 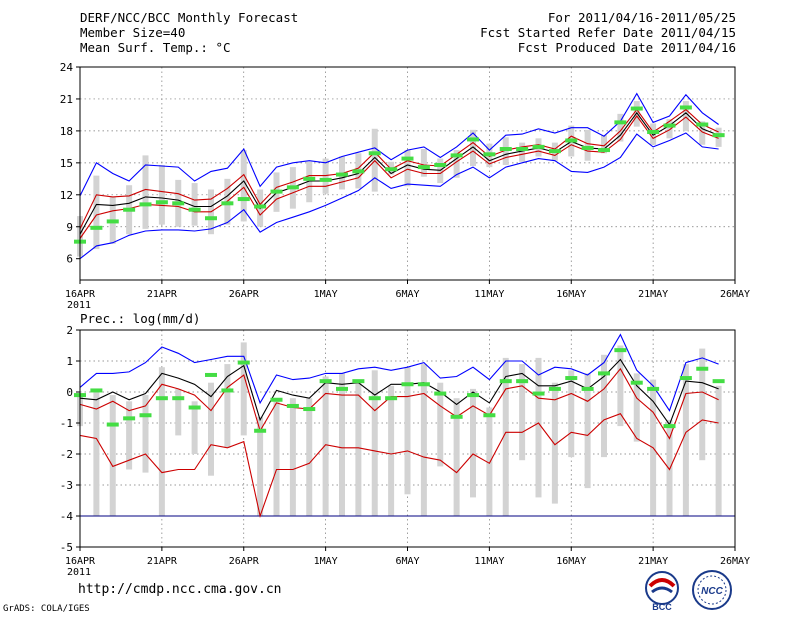 What do you see at coordinates (399, 466) in the screenshot?
I see `precip-series-lower-percentile` at bounding box center [399, 466].